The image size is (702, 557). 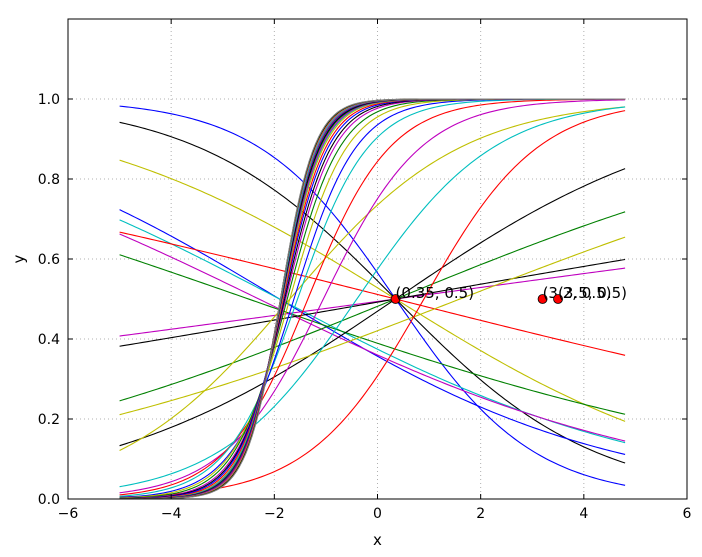 What do you see at coordinates (49, 420) in the screenshot?
I see `y-tick-label: 0.2` at bounding box center [49, 420].